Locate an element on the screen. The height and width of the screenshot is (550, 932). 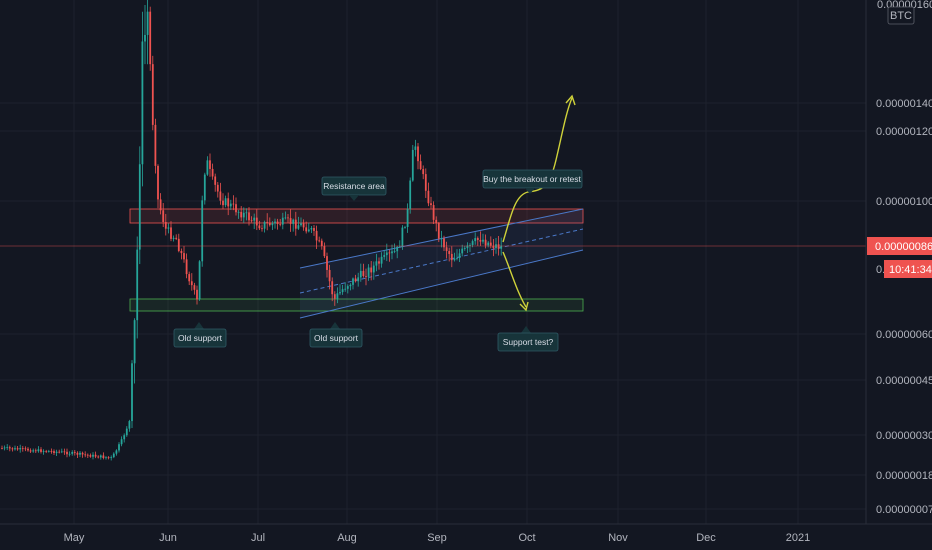
old-support-callout-2: Old support is located at coordinates (336, 335).